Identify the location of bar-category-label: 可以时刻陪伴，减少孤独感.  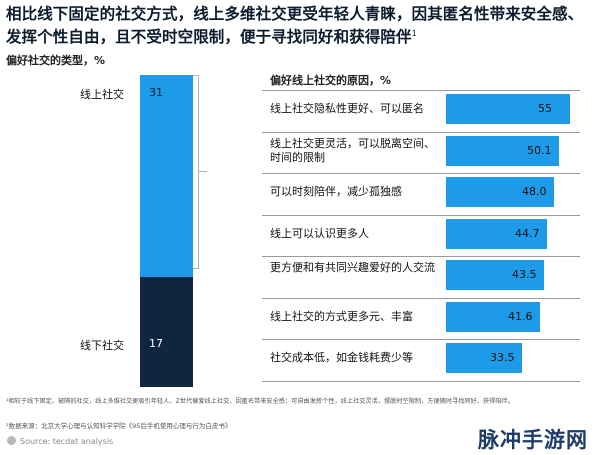
(336, 191).